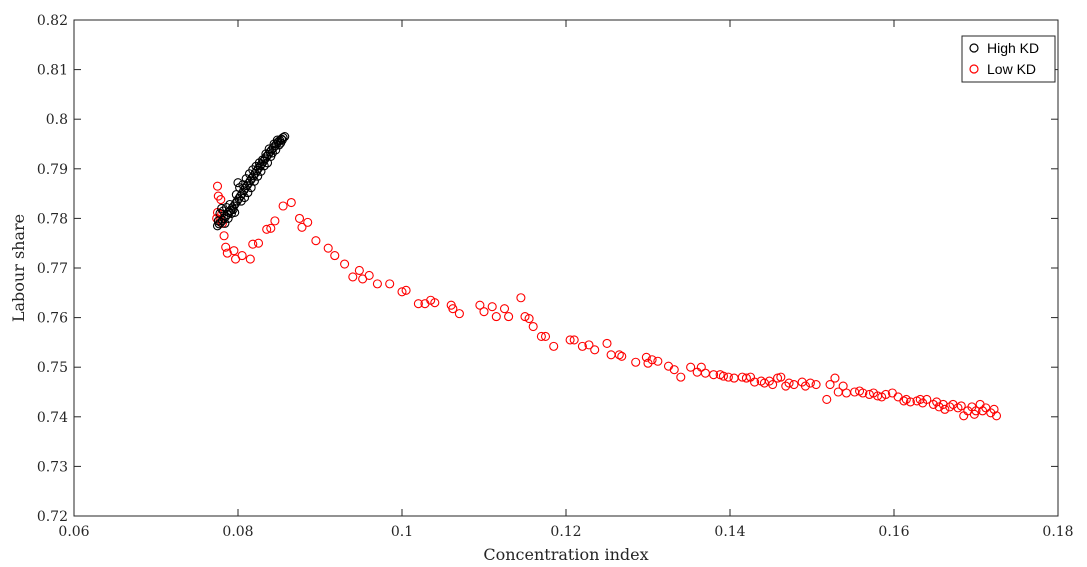 The width and height of the screenshot is (1087, 567). What do you see at coordinates (73, 532) in the screenshot?
I see `x-tick-label: 0.06` at bounding box center [73, 532].